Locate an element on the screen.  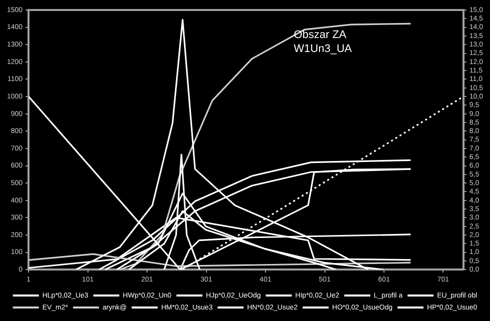
annotation: Obszar ZA is located at coordinates (321, 35).